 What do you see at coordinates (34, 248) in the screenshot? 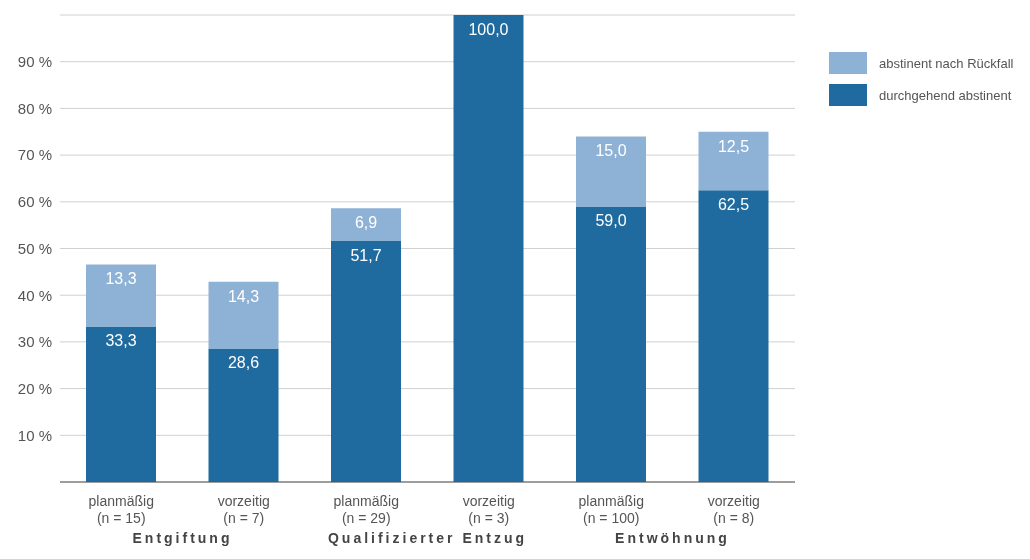
I see `y-tick-label: 50 %` at bounding box center [34, 248].